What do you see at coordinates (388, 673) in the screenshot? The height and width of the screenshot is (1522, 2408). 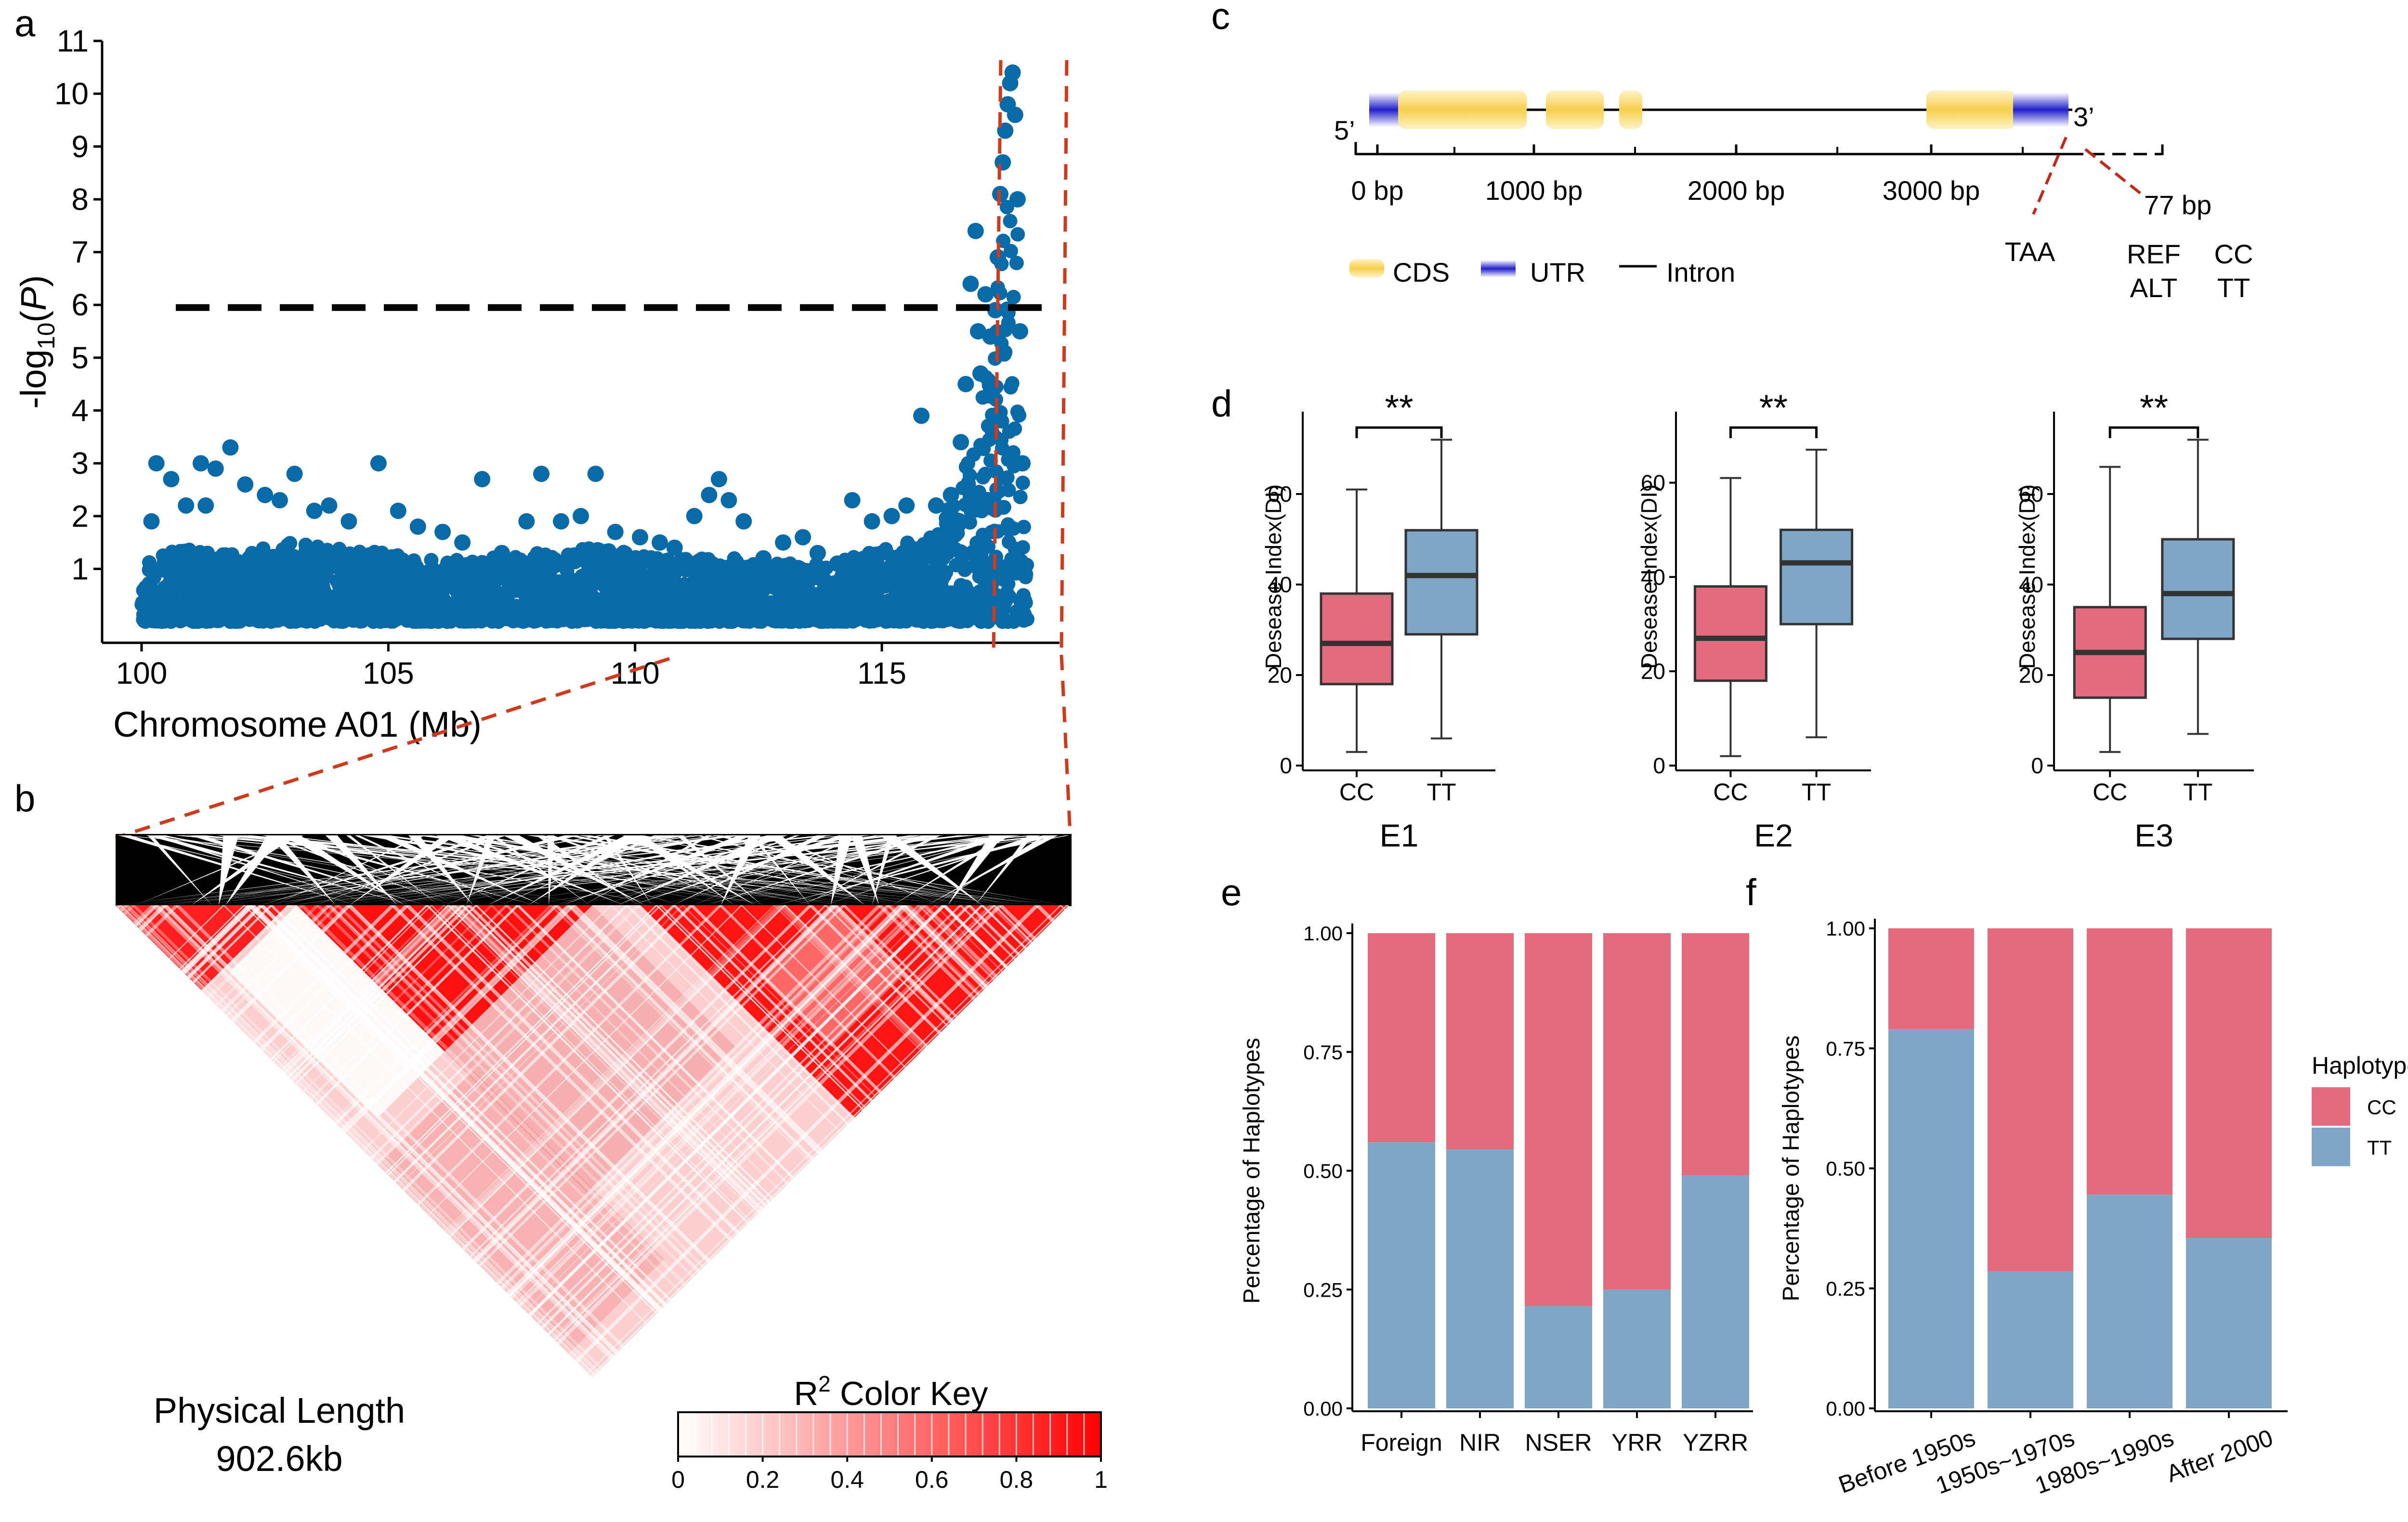 I see `x-tick-label: 105` at bounding box center [388, 673].